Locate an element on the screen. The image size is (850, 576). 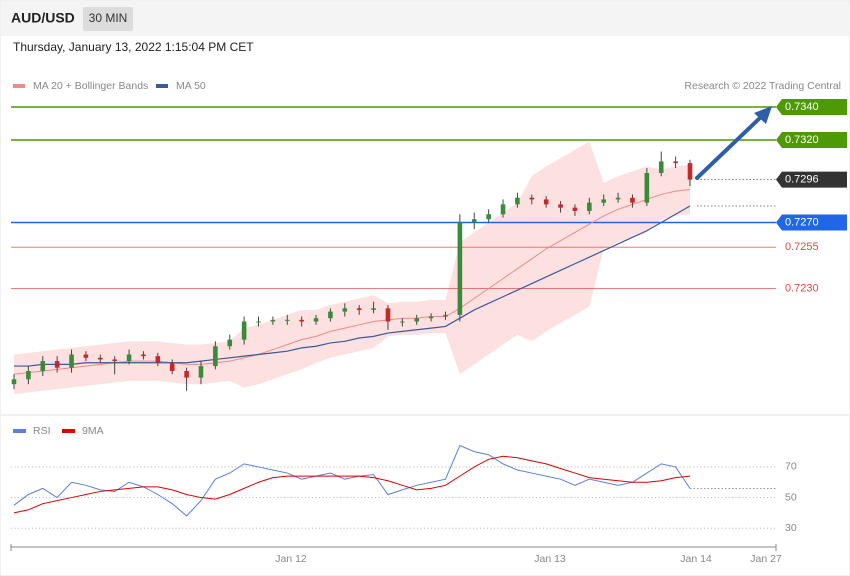
y-tick-label: 30 is located at coordinates (791, 528).